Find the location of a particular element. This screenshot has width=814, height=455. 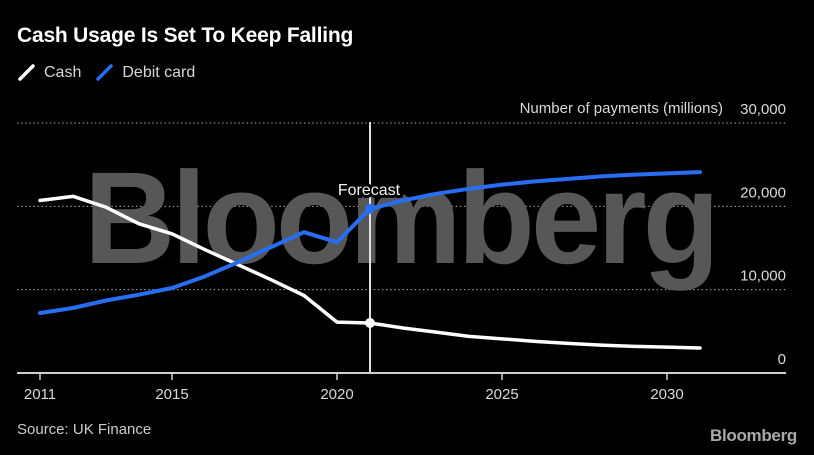

x-tick-label: 2020 is located at coordinates (336, 394).